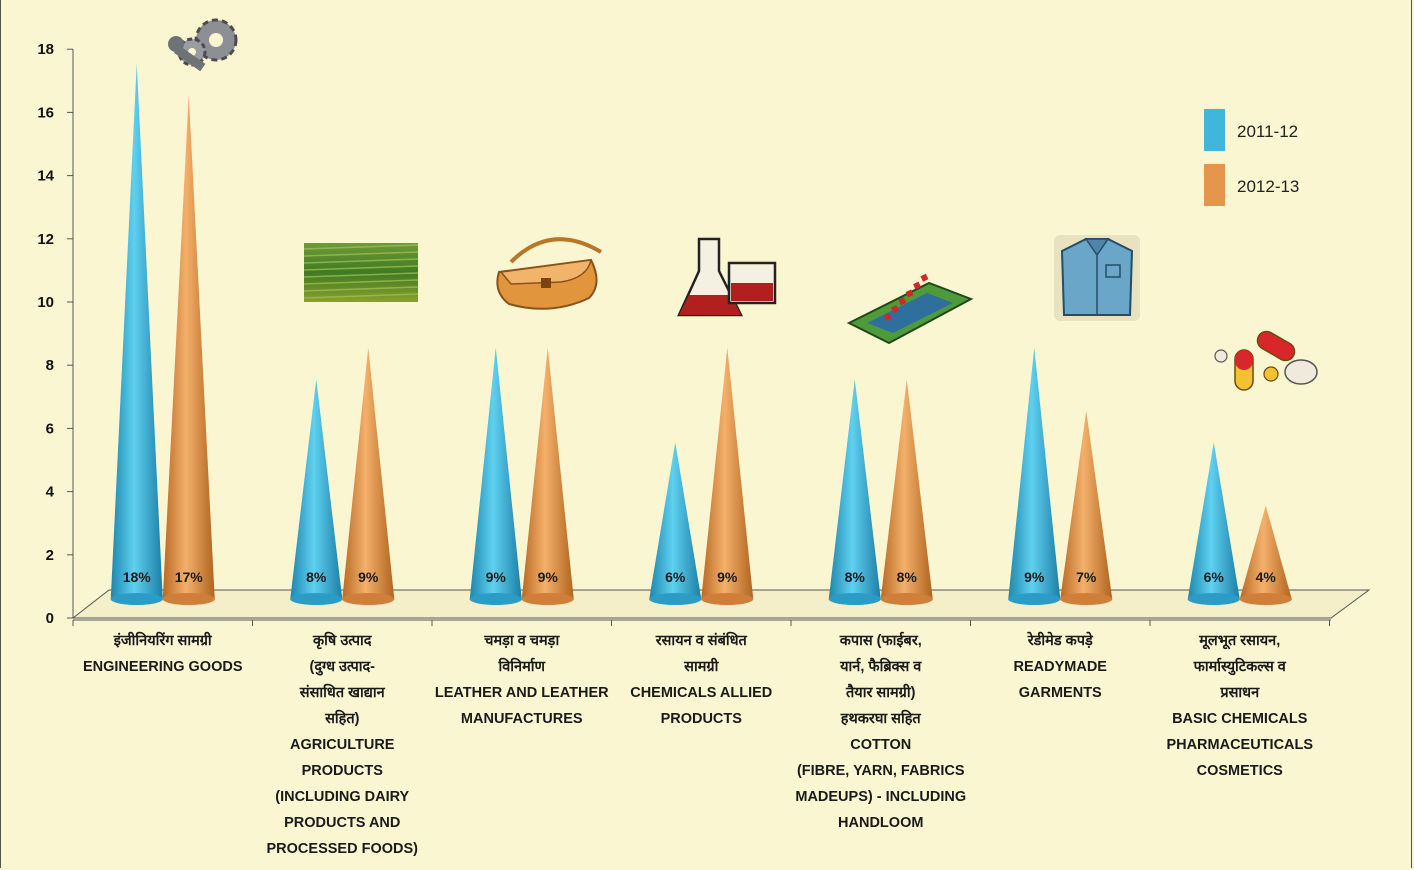 This screenshot has height=870, width=1414. I want to click on data-label: 18%, so click(137, 577).